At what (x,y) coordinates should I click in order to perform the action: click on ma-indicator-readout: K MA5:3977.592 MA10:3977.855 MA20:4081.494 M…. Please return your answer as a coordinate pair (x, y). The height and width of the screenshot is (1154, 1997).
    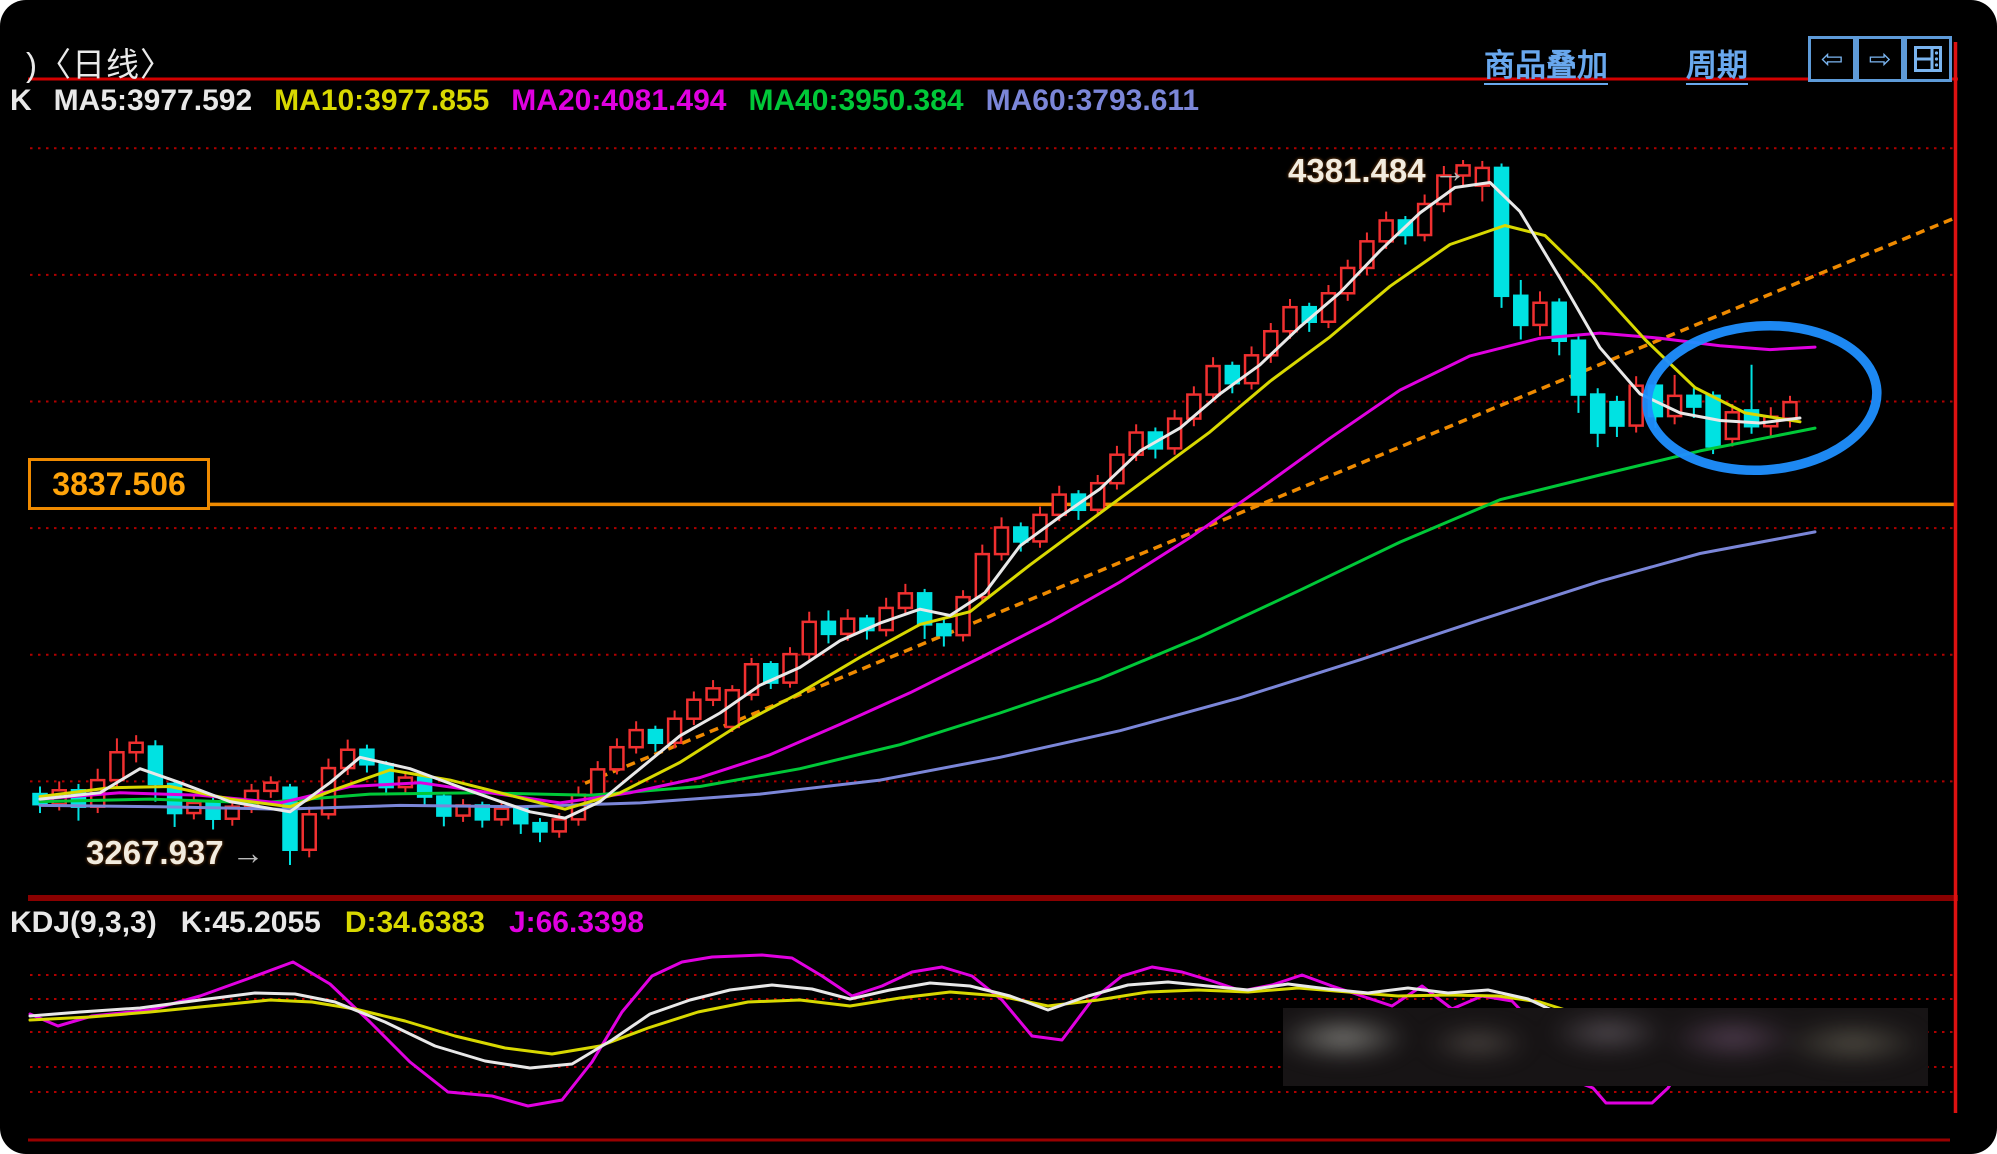
    Looking at the image, I should click on (615, 101).